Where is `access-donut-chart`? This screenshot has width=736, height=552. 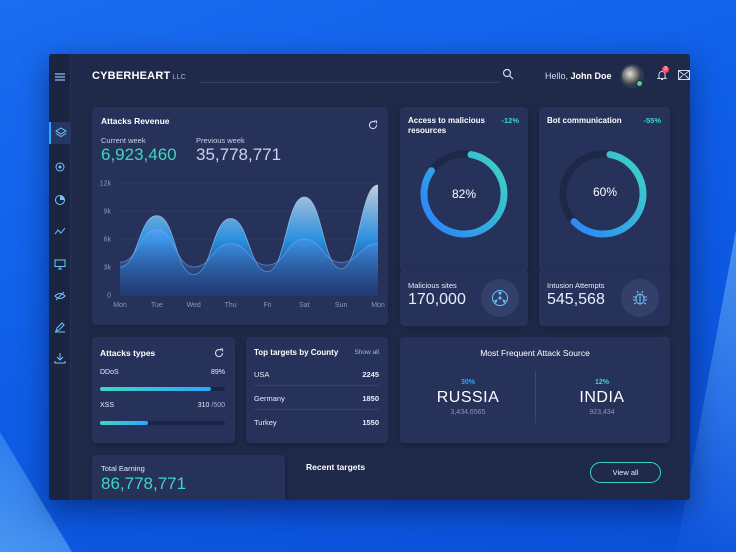 access-donut-chart is located at coordinates (464, 194).